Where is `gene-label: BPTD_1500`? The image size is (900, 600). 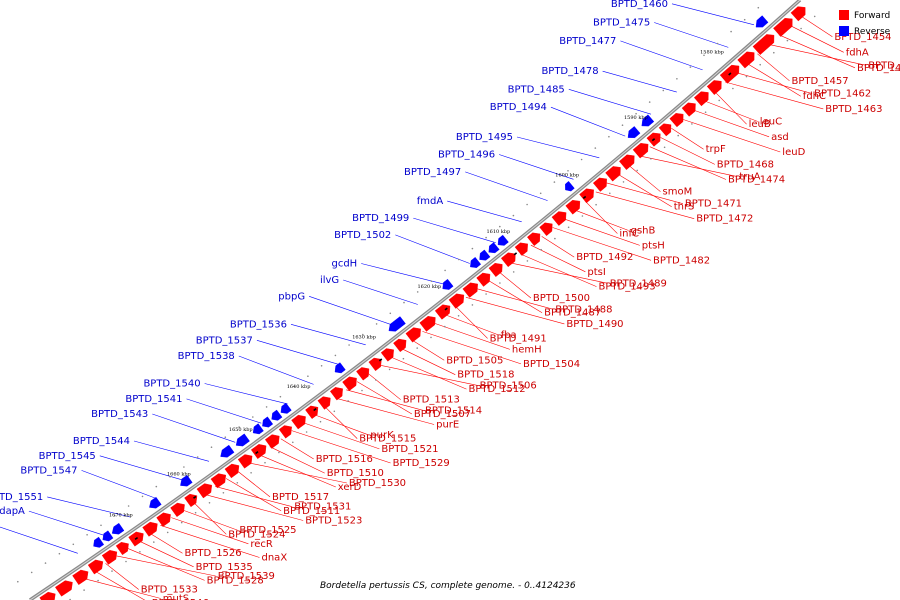
gene-label: BPTD_1500 is located at coordinates (561, 298).